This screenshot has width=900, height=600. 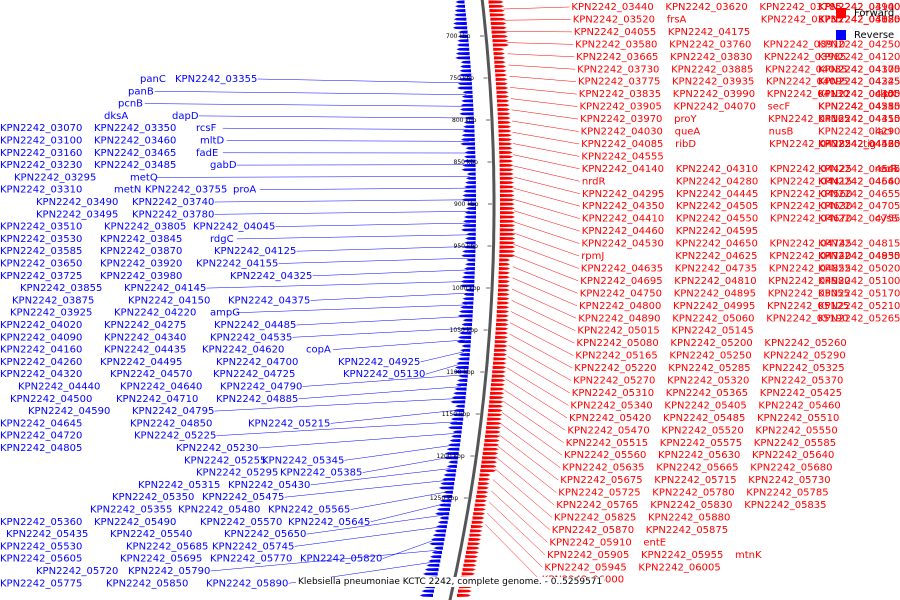 I want to click on forward-gene-label: KPN2242_05370, so click(x=802, y=381).